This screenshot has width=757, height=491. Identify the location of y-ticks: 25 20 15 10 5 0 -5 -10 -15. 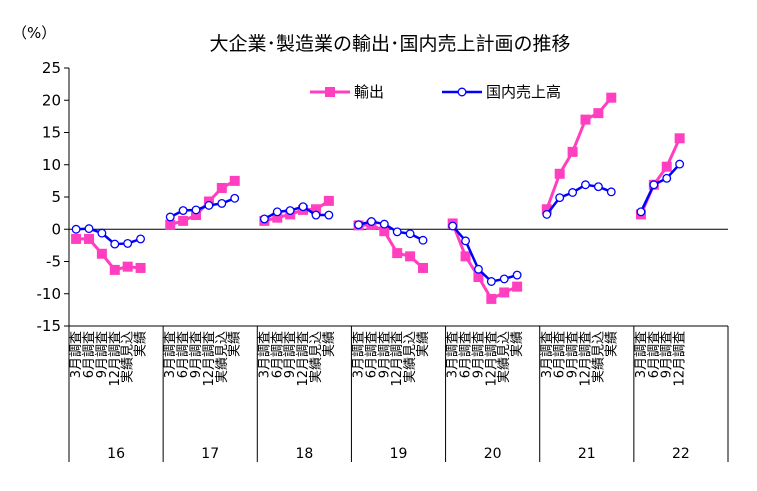
(53, 197).